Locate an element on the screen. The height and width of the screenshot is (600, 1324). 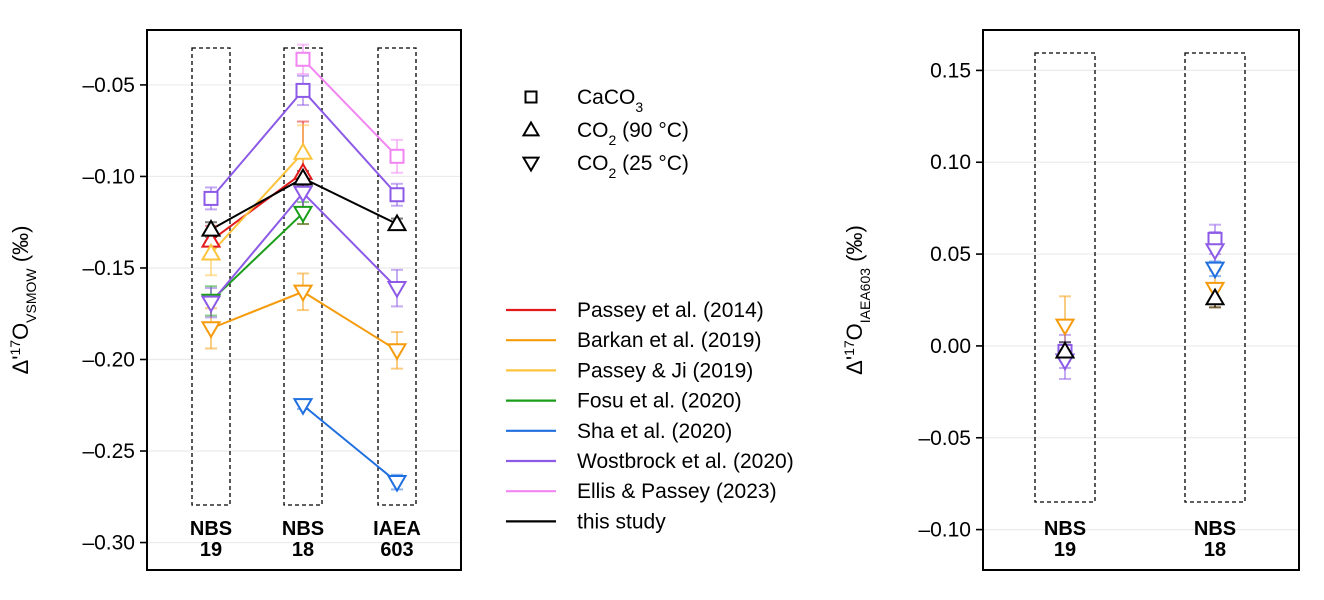
left-line-fosu-et-al-2020 is located at coordinates (257, 257).